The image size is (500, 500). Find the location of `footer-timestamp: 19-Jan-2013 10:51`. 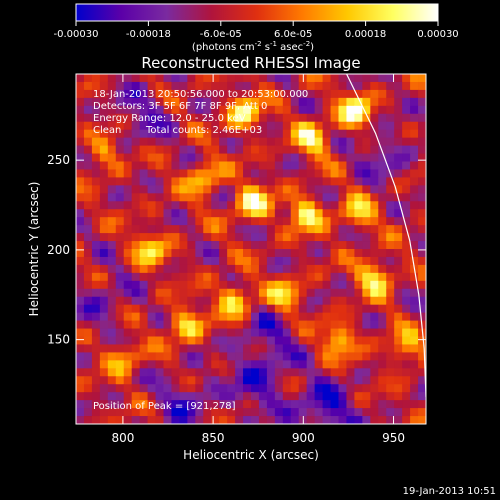

footer-timestamp: 19-Jan-2013 10:51 is located at coordinates (449, 491).